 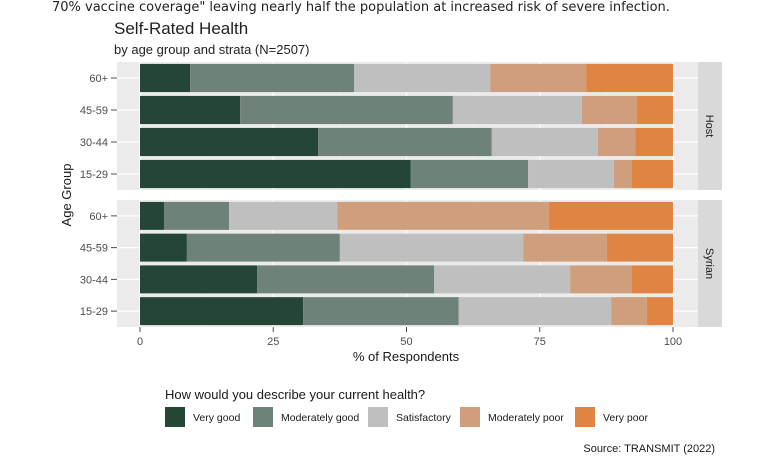 I want to click on x-tick-label: 100, so click(x=673, y=342).